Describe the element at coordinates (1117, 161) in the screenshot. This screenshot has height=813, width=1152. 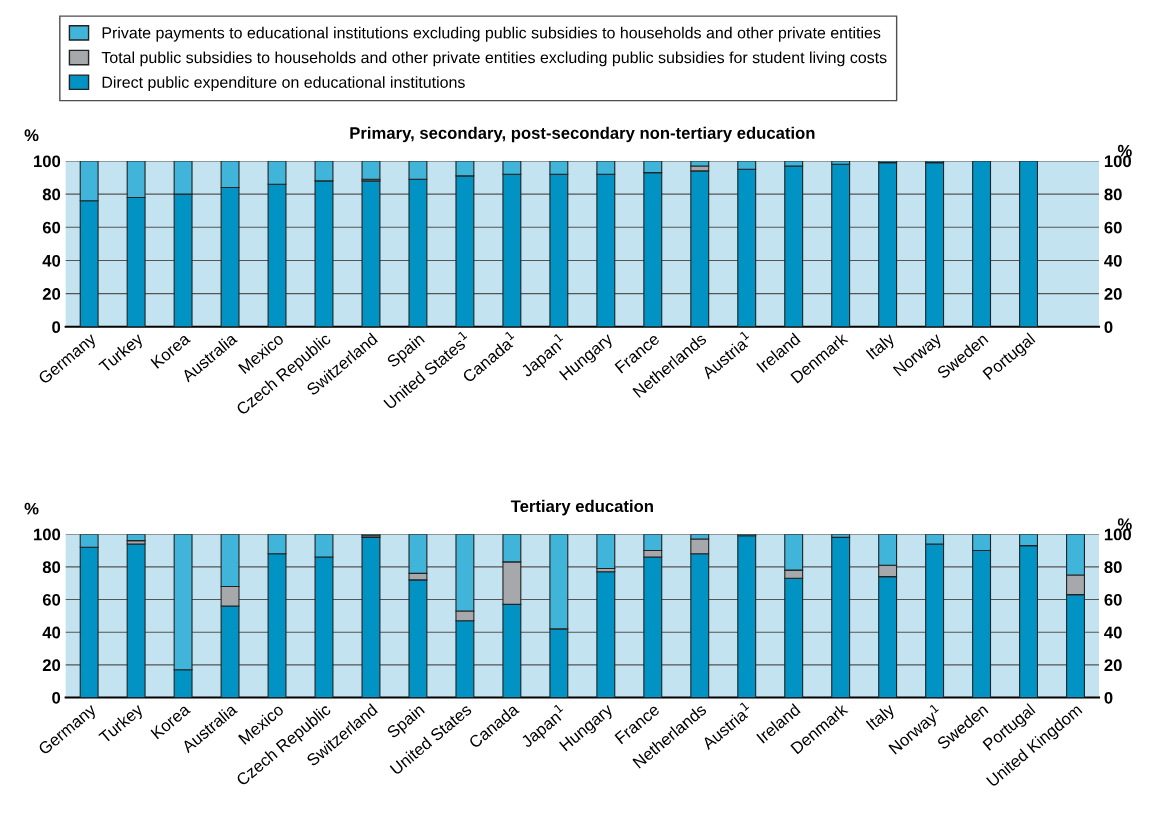
I see `y2-tick-label: 100` at that location.